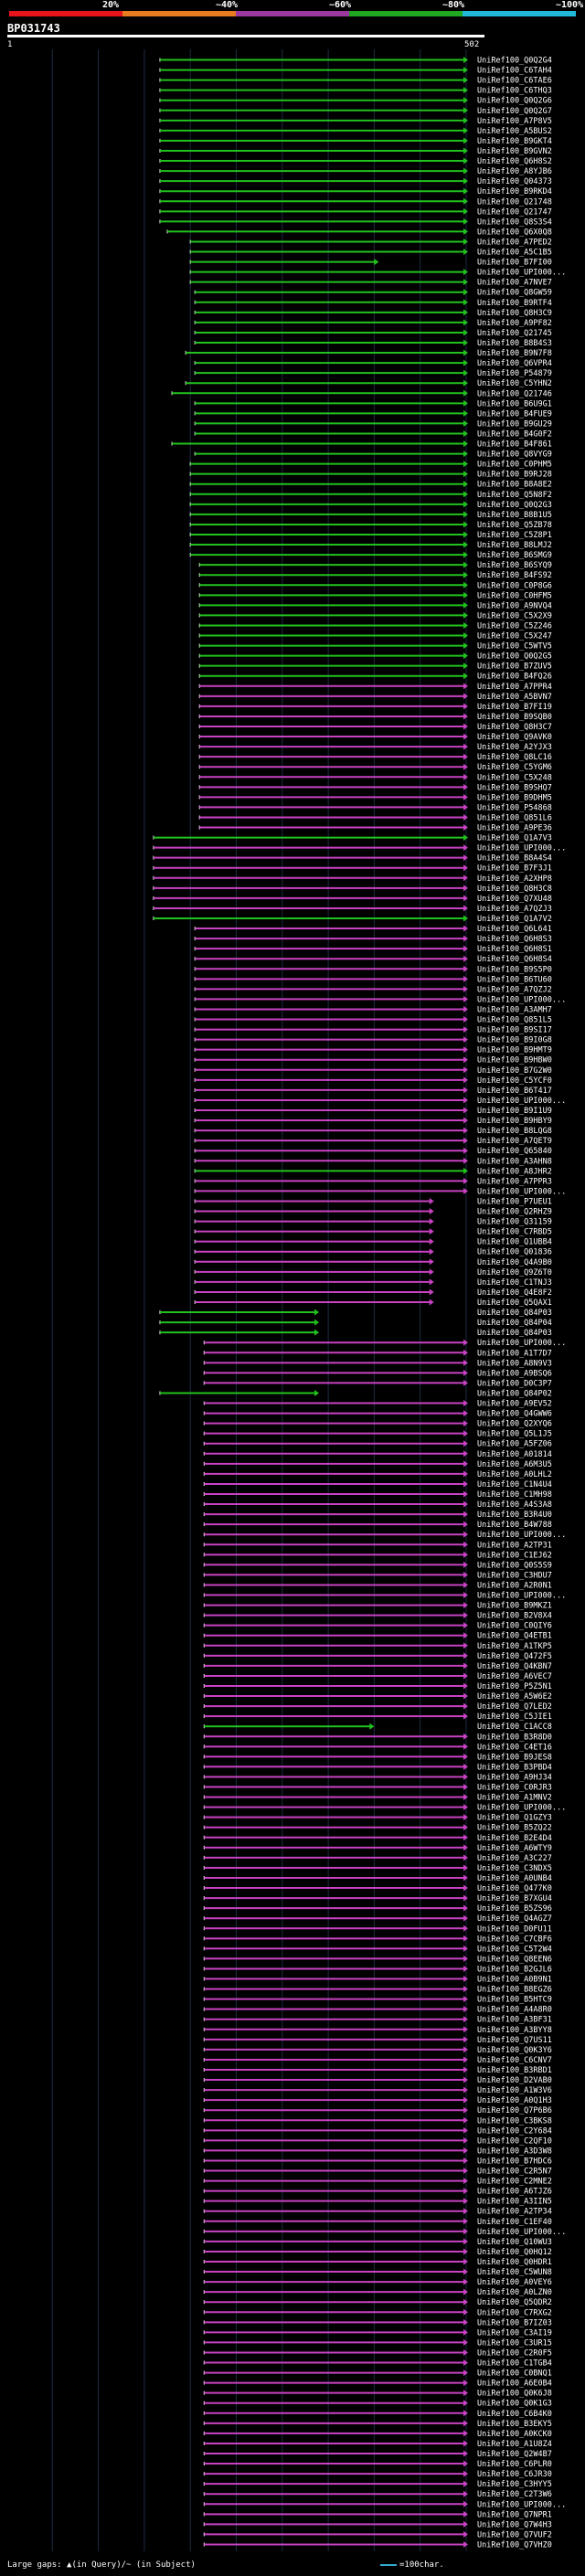 This screenshot has width=585, height=2576. Describe the element at coordinates (378, 1908) in the screenshot. I see `alignment-hit: UniRef100_B5ZS96` at that location.